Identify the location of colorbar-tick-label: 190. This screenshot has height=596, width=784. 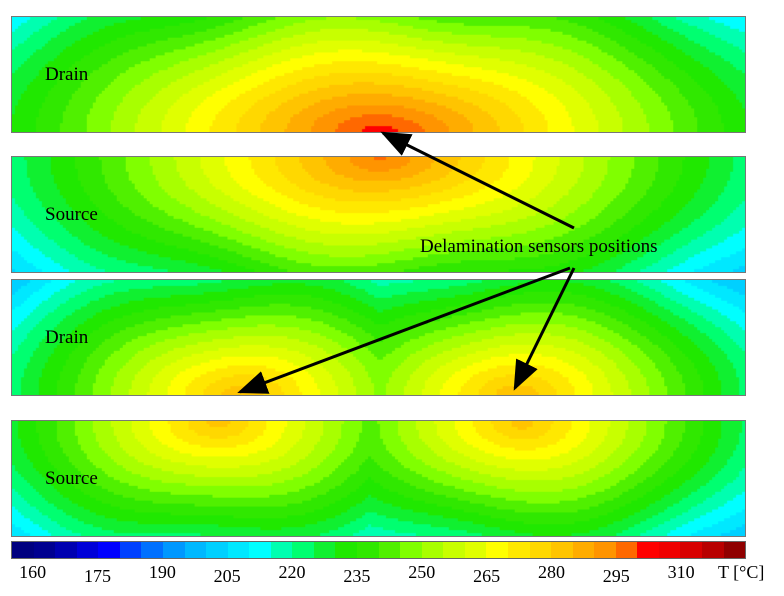
(162, 572).